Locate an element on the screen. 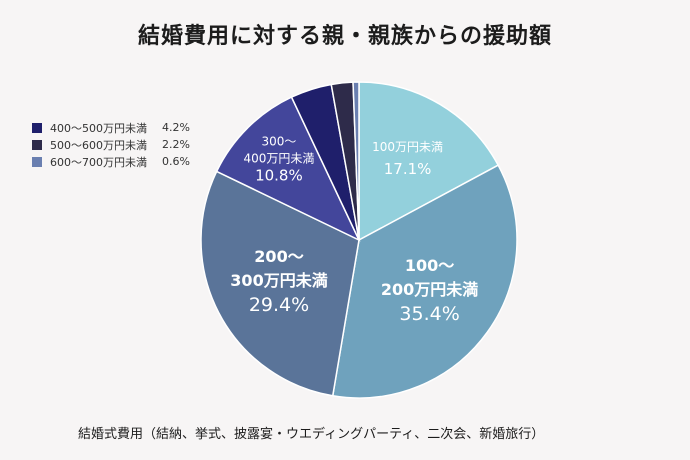 The image size is (690, 460). slice-value-label: 29.4% is located at coordinates (279, 305).